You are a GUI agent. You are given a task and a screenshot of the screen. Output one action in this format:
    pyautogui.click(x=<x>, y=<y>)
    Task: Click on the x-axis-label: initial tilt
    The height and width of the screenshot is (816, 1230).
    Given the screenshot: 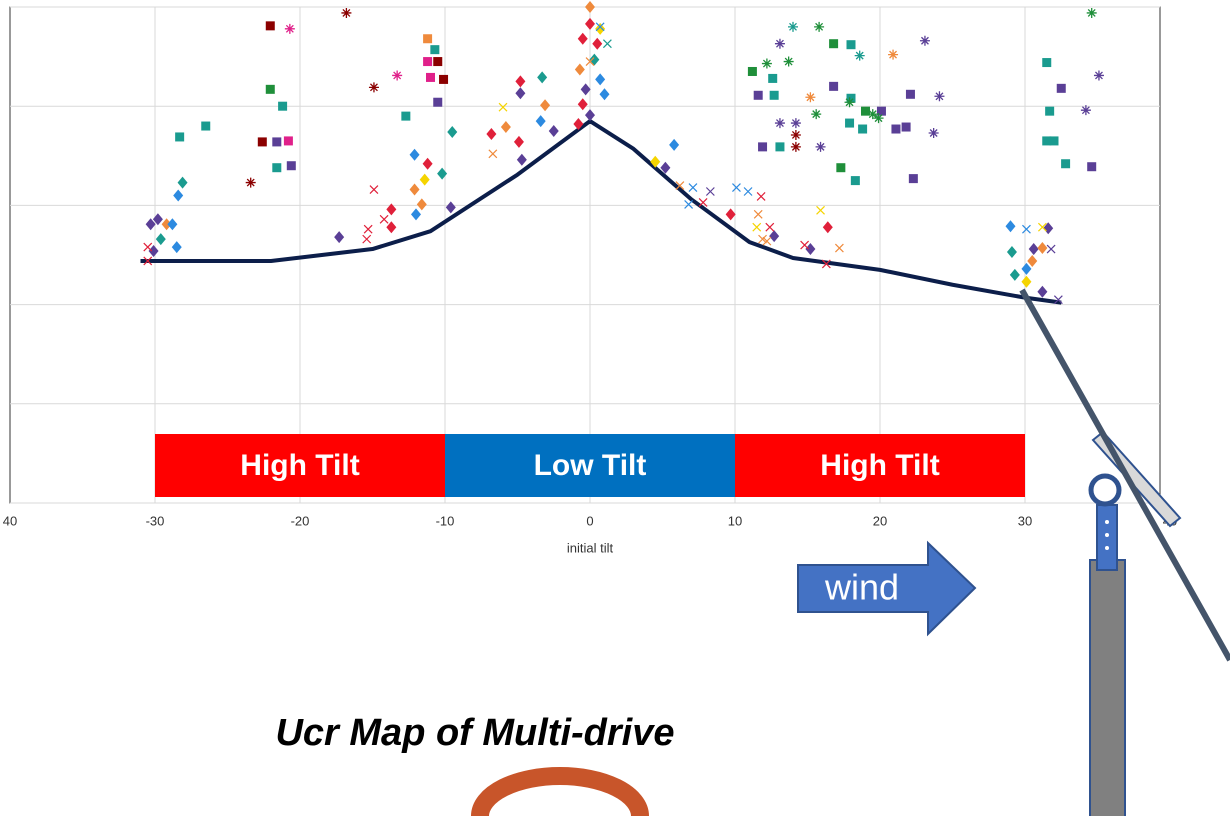 What is the action you would take?
    pyautogui.click(x=590, y=547)
    